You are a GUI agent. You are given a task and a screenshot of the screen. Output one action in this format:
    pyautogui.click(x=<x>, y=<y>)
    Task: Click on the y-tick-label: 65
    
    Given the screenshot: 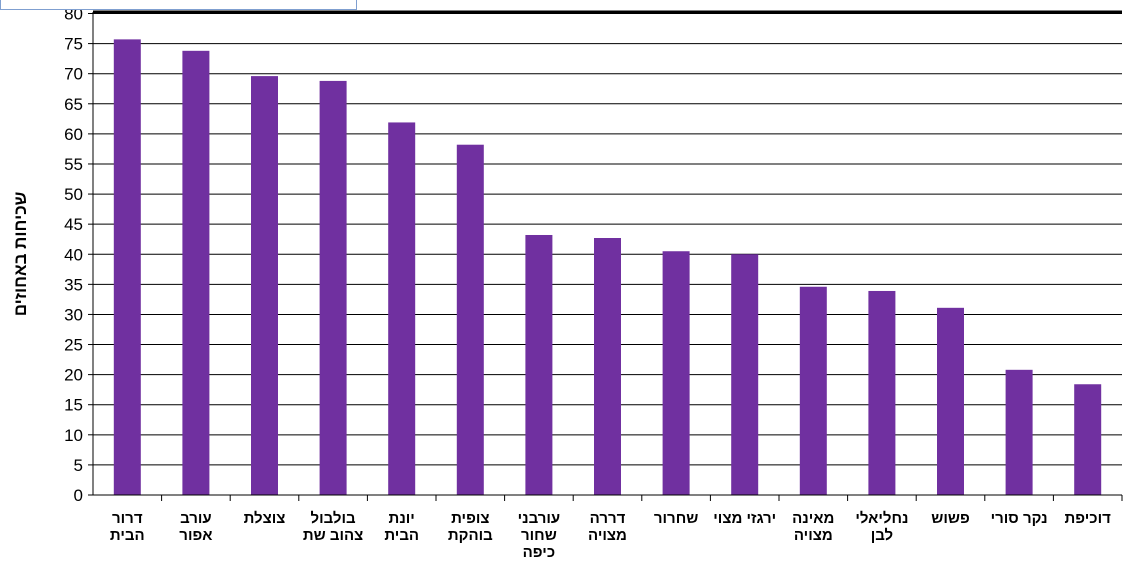 What is the action you would take?
    pyautogui.click(x=73, y=104)
    